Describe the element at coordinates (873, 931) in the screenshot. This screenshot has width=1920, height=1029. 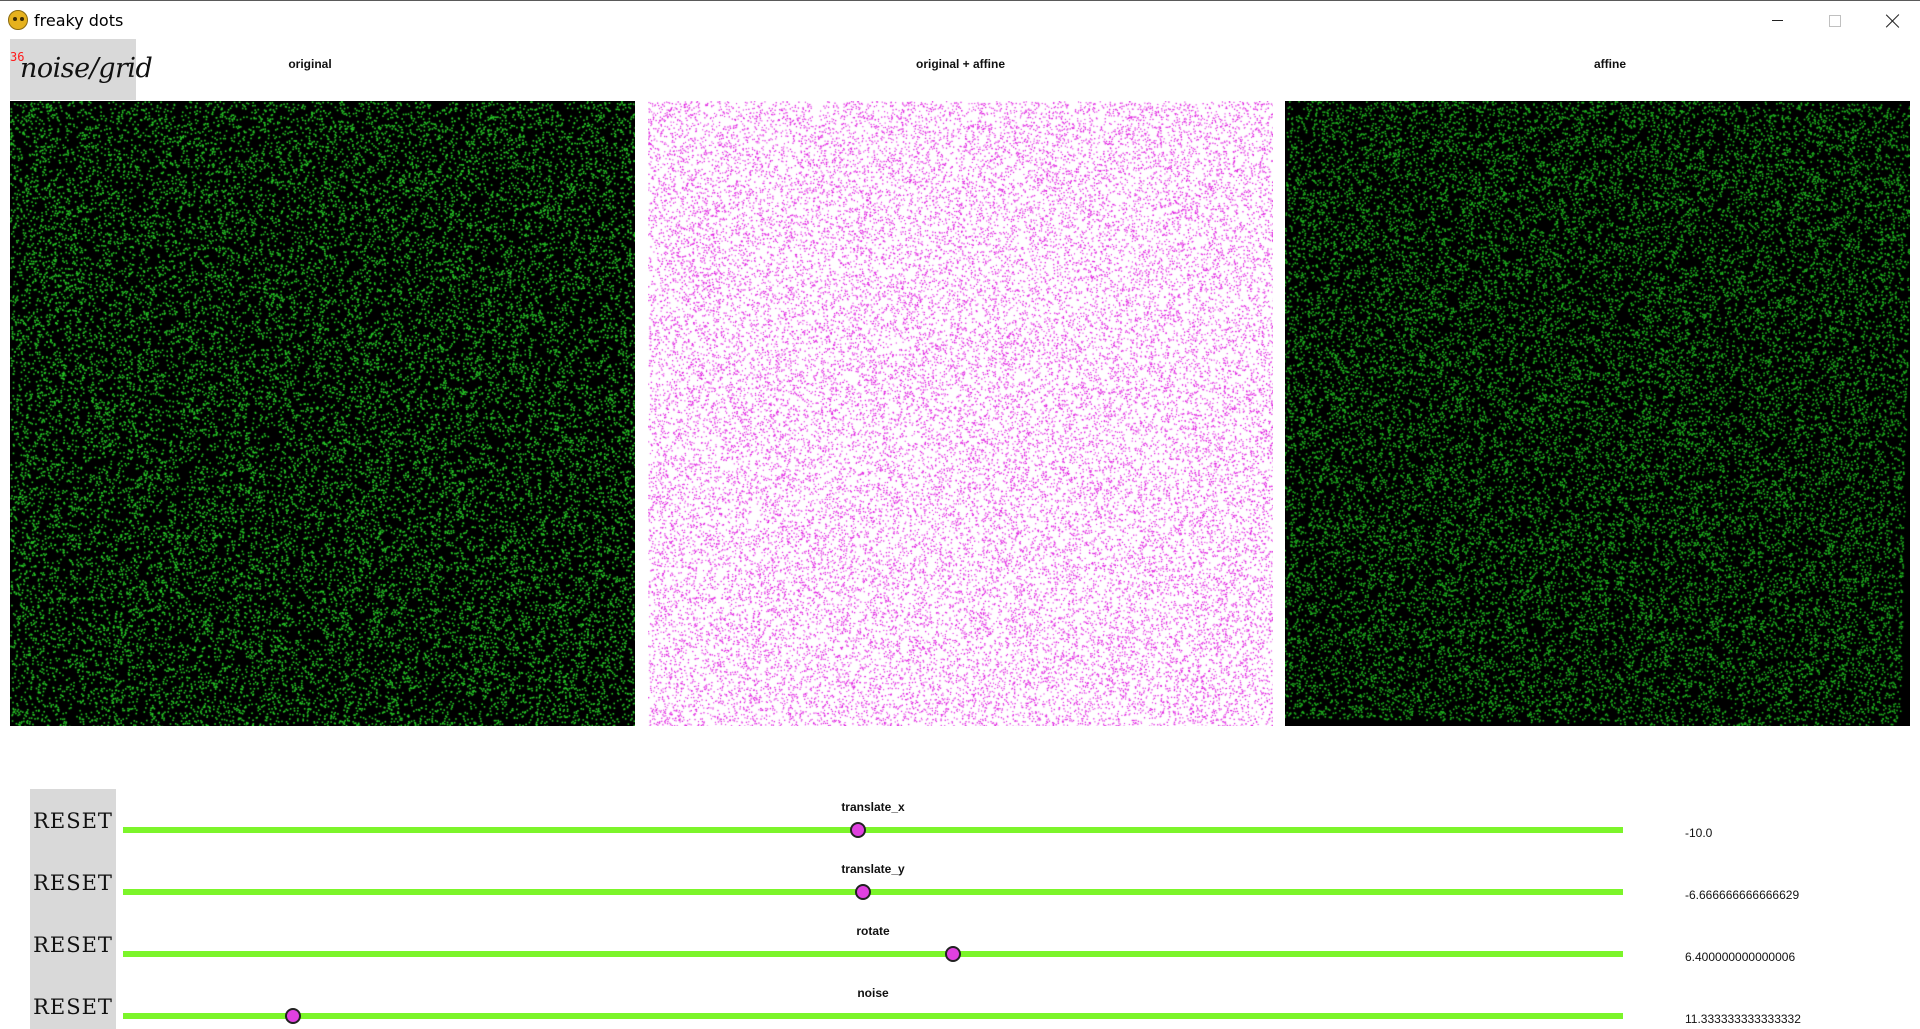
I see `slider-label-rotate: rotate` at that location.